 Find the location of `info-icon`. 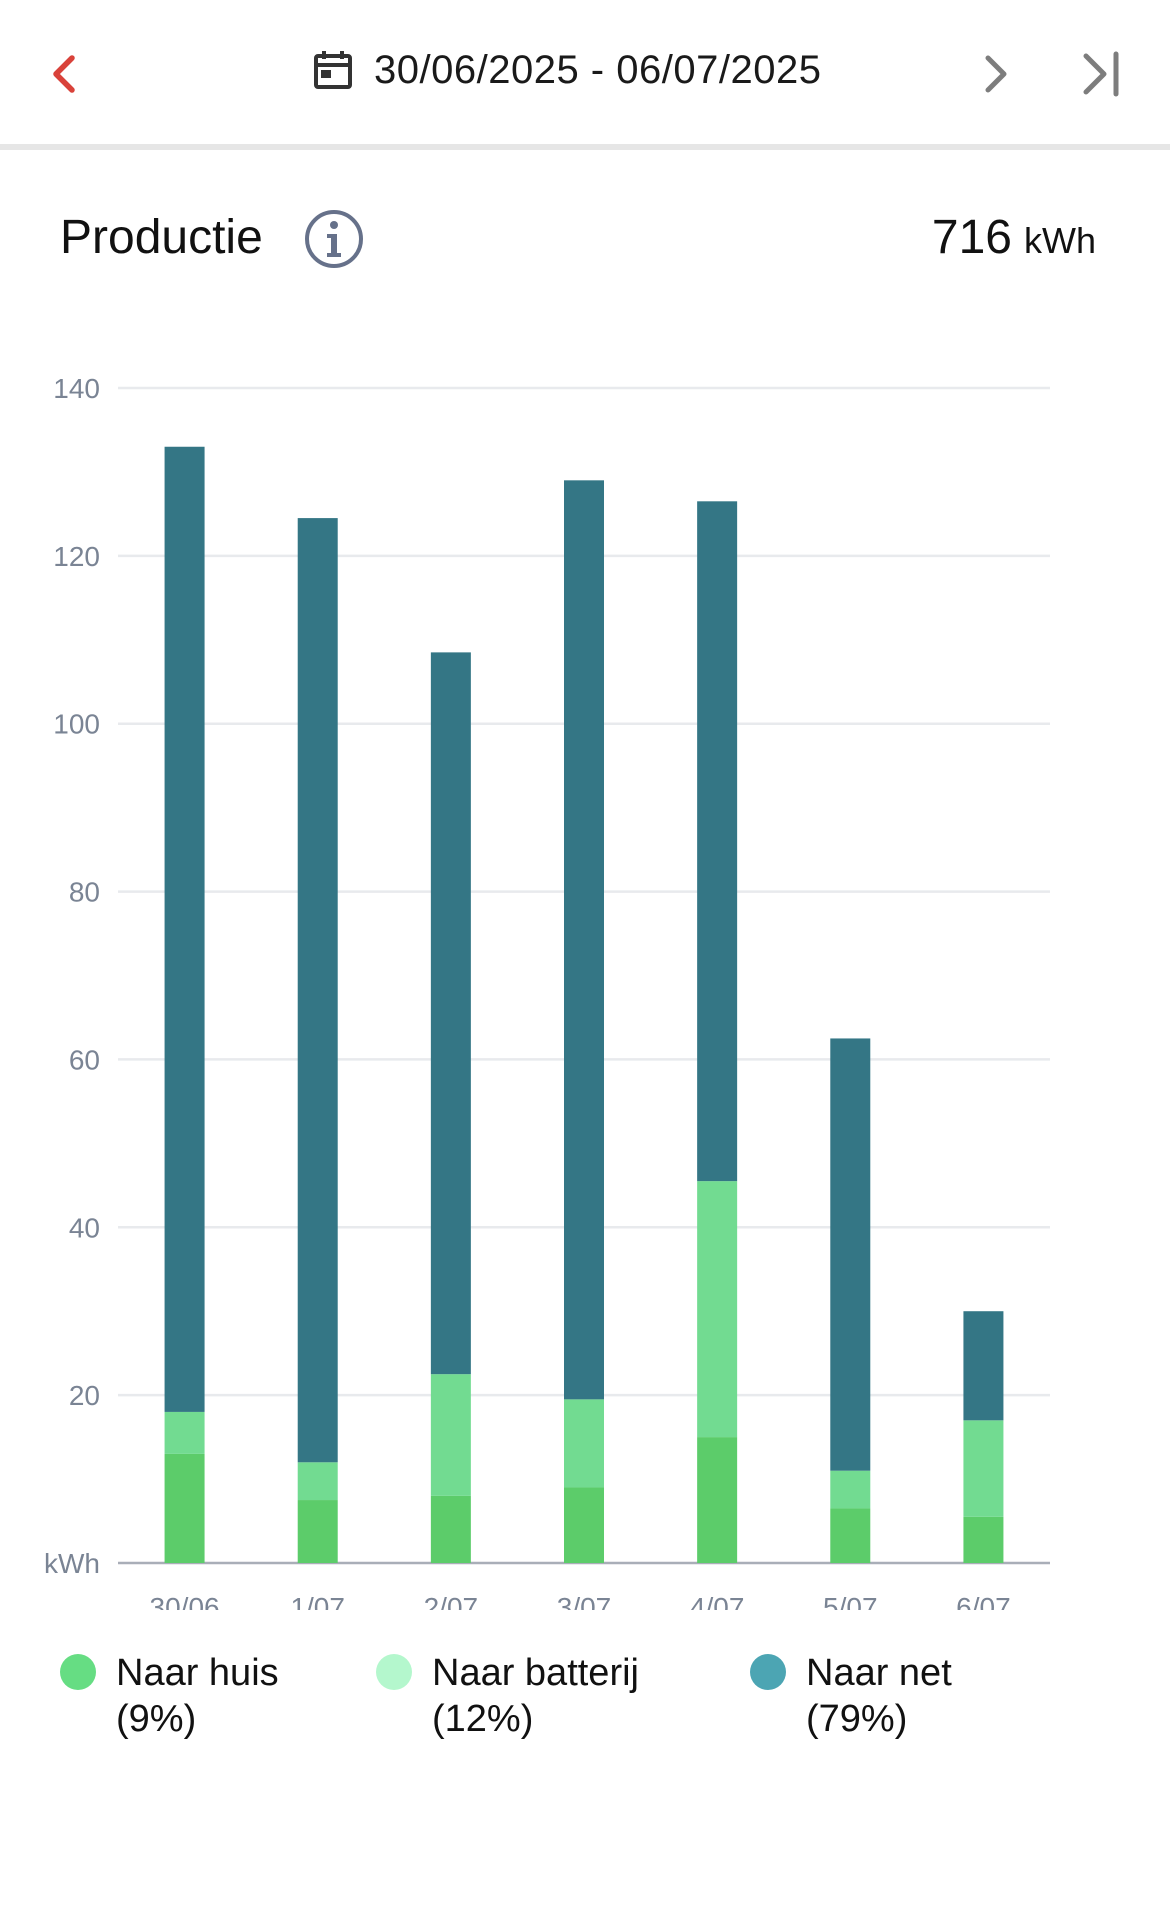

info-icon is located at coordinates (334, 239).